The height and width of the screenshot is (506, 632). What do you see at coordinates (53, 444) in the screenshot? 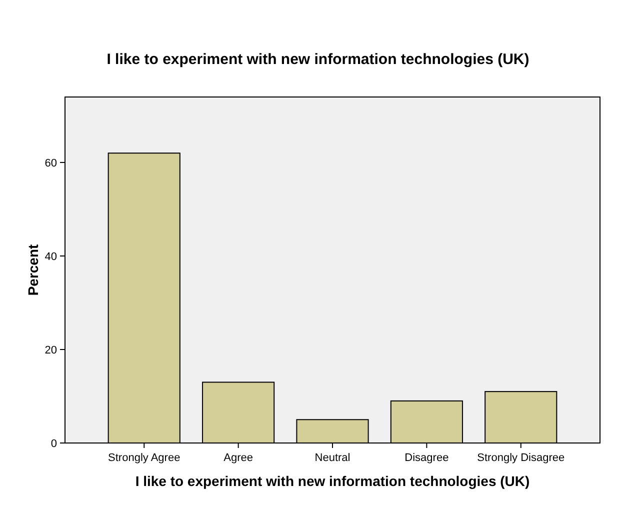
I see `y-tick-label: 0` at bounding box center [53, 444].